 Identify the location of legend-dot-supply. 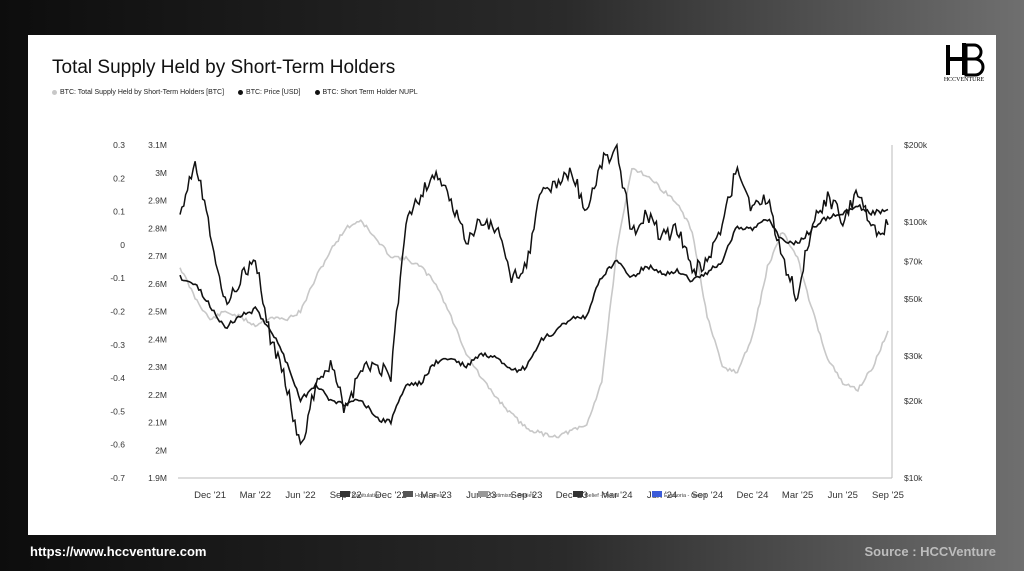
(54, 92).